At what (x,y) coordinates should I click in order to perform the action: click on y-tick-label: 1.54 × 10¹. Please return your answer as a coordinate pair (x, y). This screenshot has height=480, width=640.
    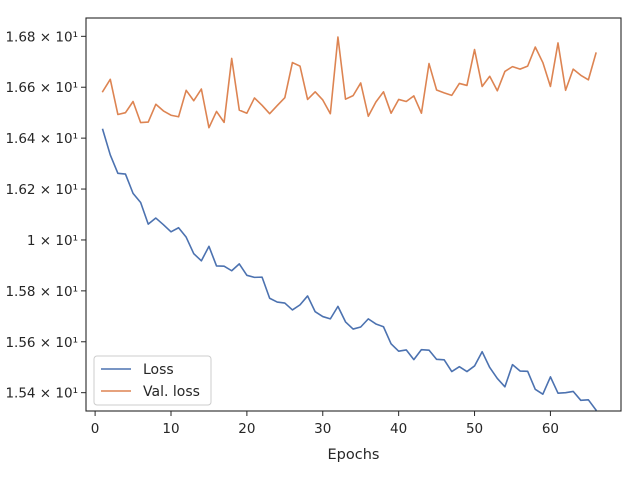
    Looking at the image, I should click on (41, 394).